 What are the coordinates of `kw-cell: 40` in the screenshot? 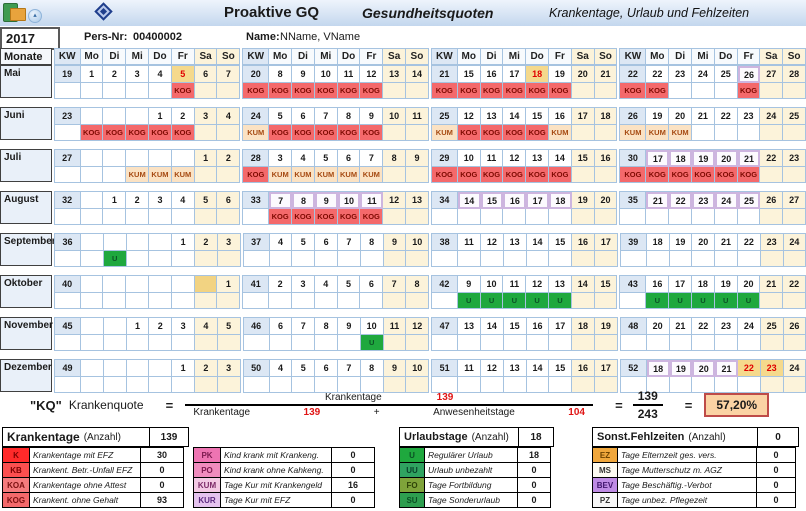 It's located at (67, 284).